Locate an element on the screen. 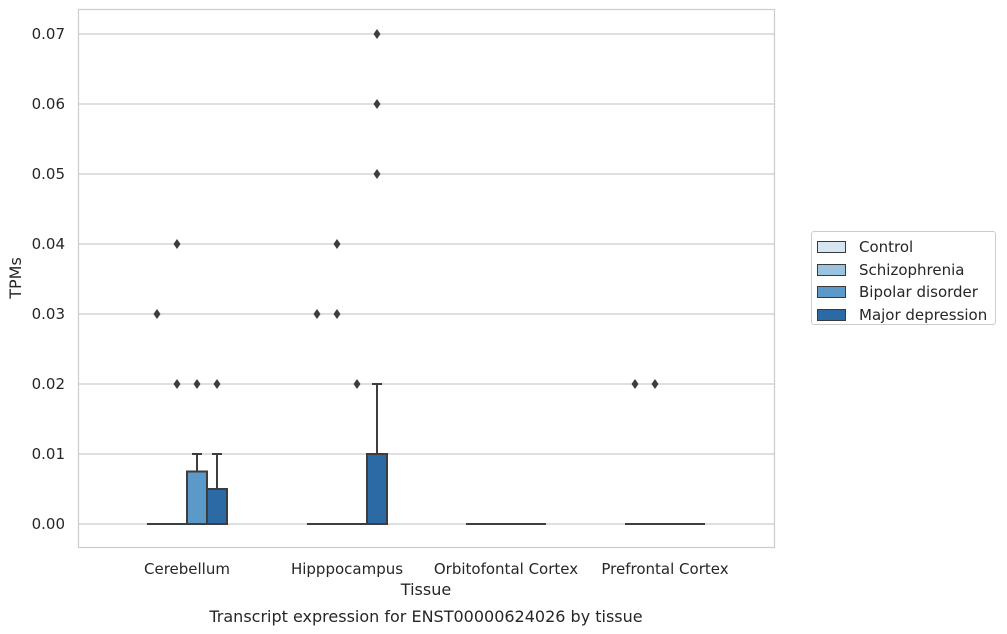  legend-item-major-depression: Major depression is located at coordinates (906, 315).